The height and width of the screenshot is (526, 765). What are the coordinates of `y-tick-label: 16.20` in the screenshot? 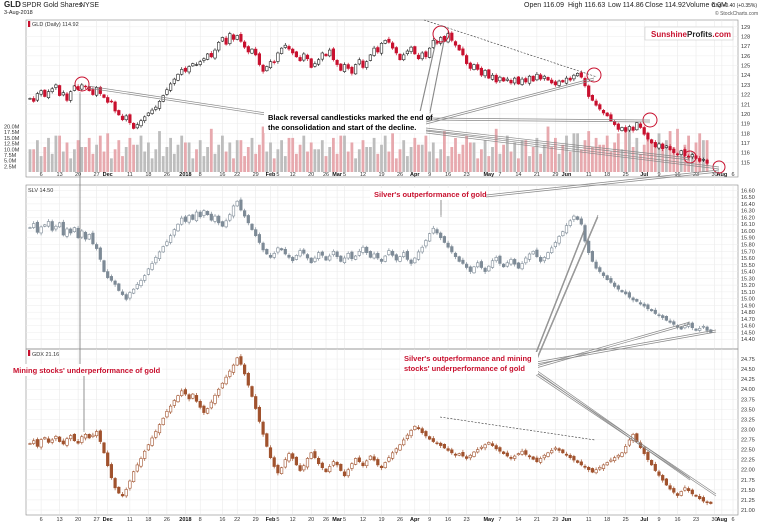 It's located at (748, 218).